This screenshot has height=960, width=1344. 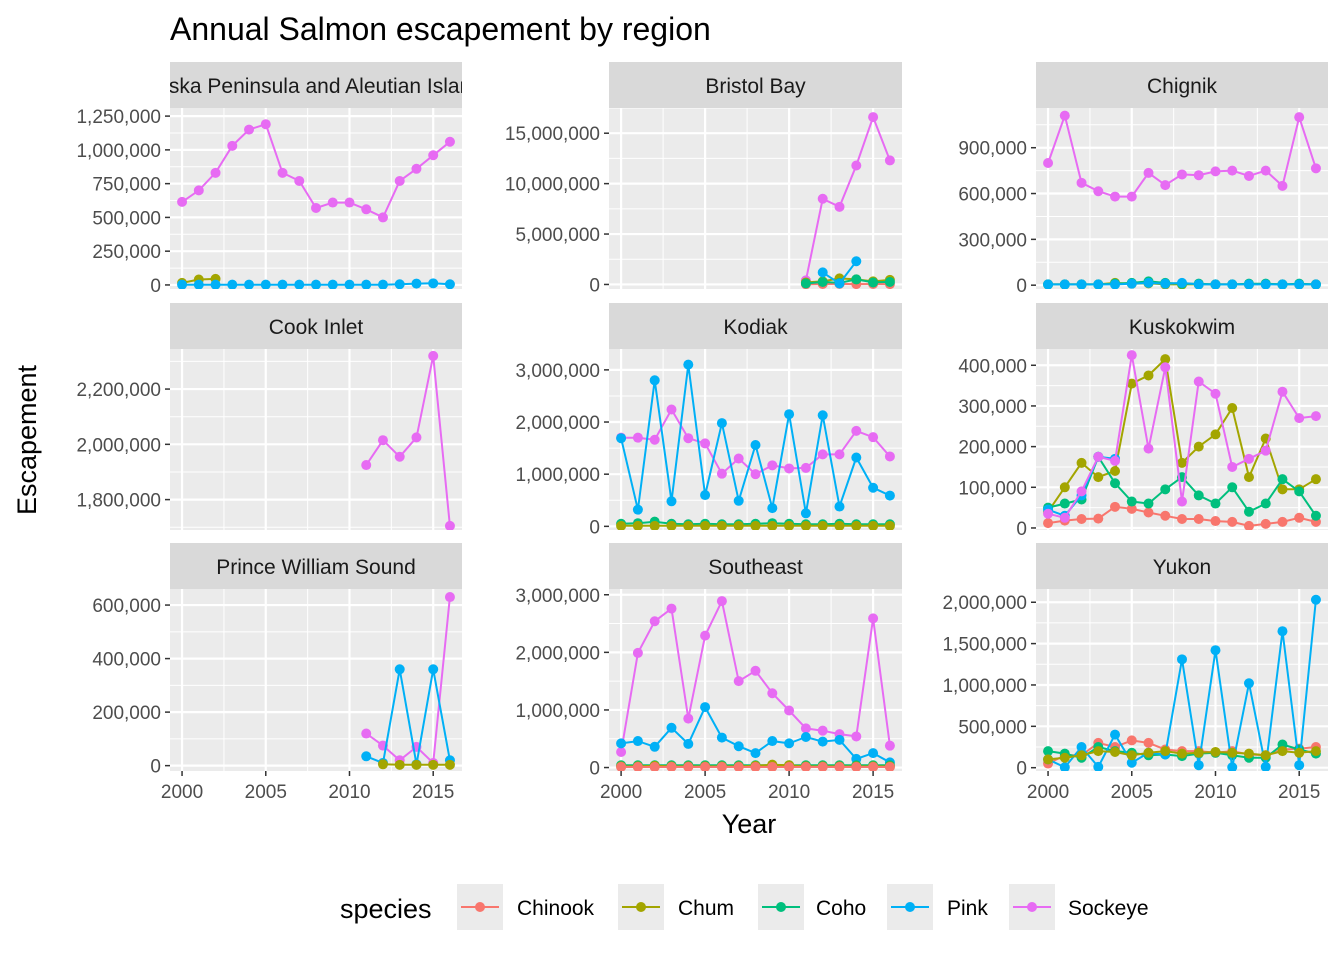 I want to click on y-tick-label: 5,000,000, so click(x=557, y=235).